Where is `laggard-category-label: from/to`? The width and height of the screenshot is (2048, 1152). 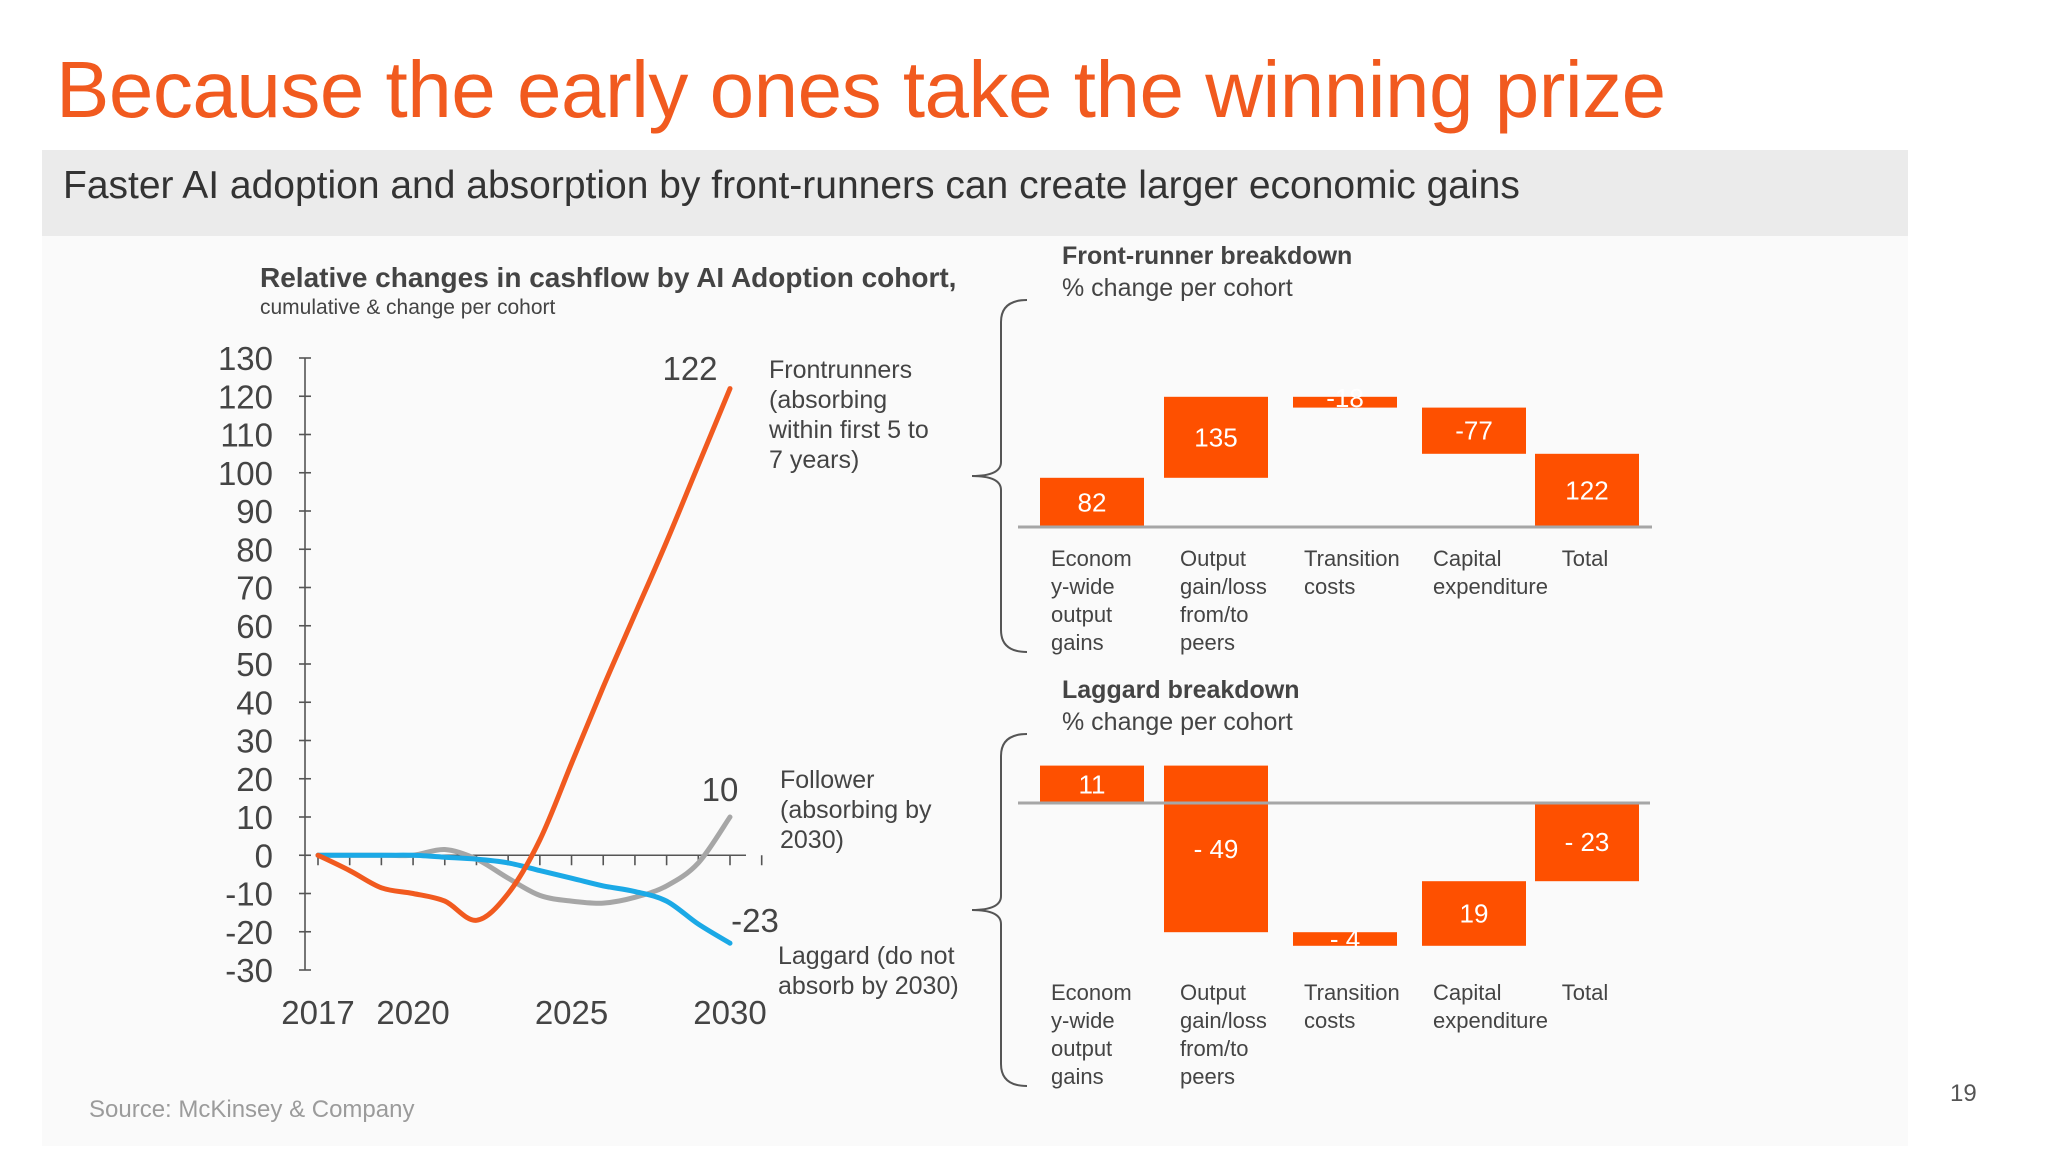 laggard-category-label: from/to is located at coordinates (1214, 1048).